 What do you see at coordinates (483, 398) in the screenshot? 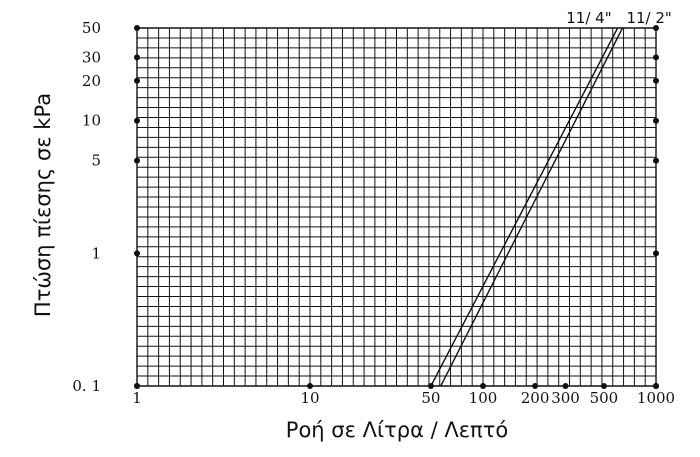
I see `x-tick-label: 100` at bounding box center [483, 398].